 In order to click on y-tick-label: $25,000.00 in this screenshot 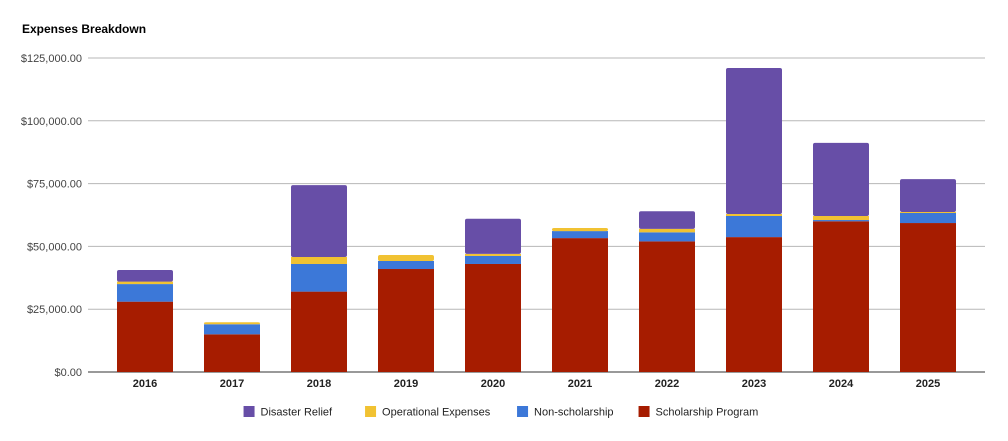, I will do `click(54, 310)`.